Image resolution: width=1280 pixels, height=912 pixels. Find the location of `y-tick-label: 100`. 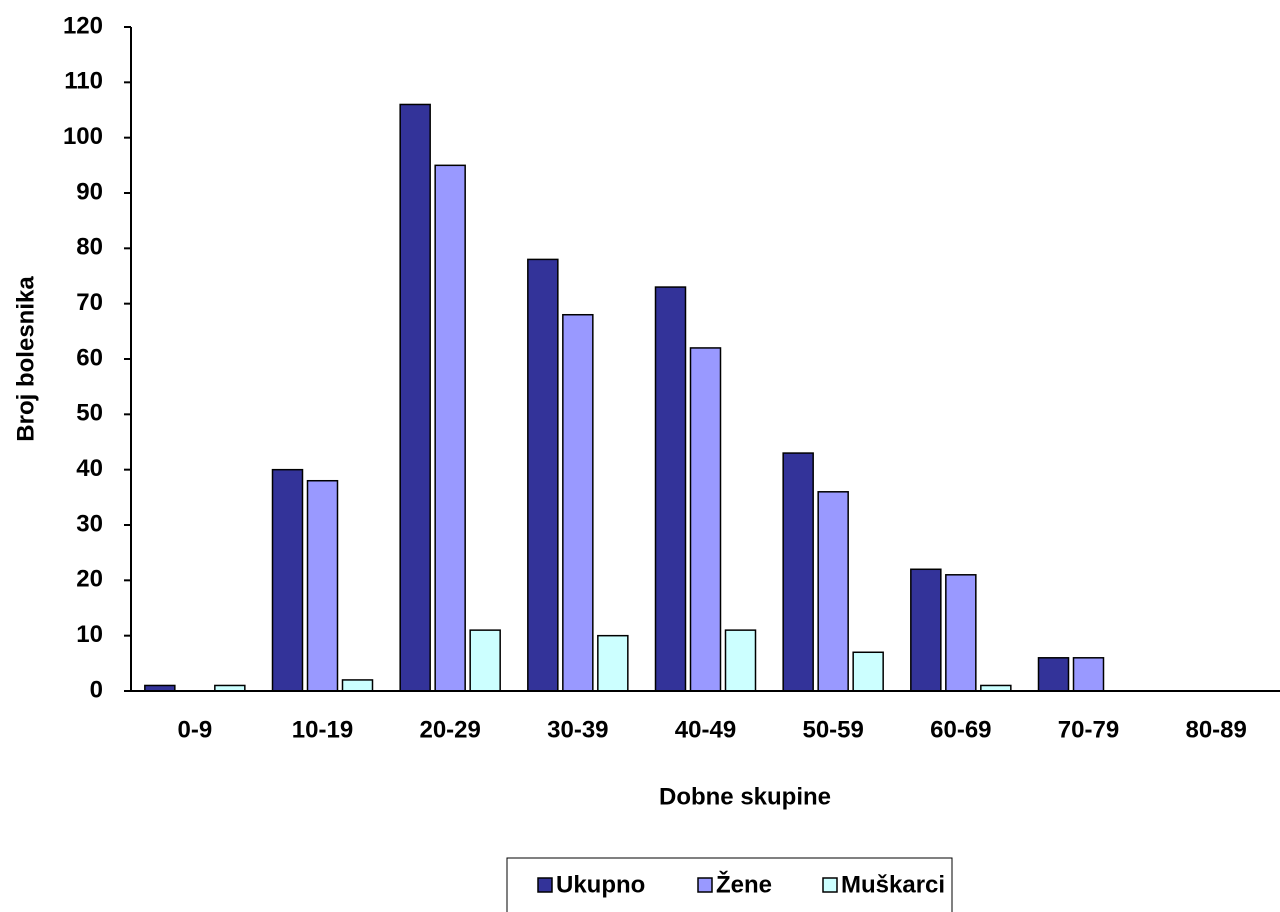

y-tick-label: 100 is located at coordinates (83, 136).